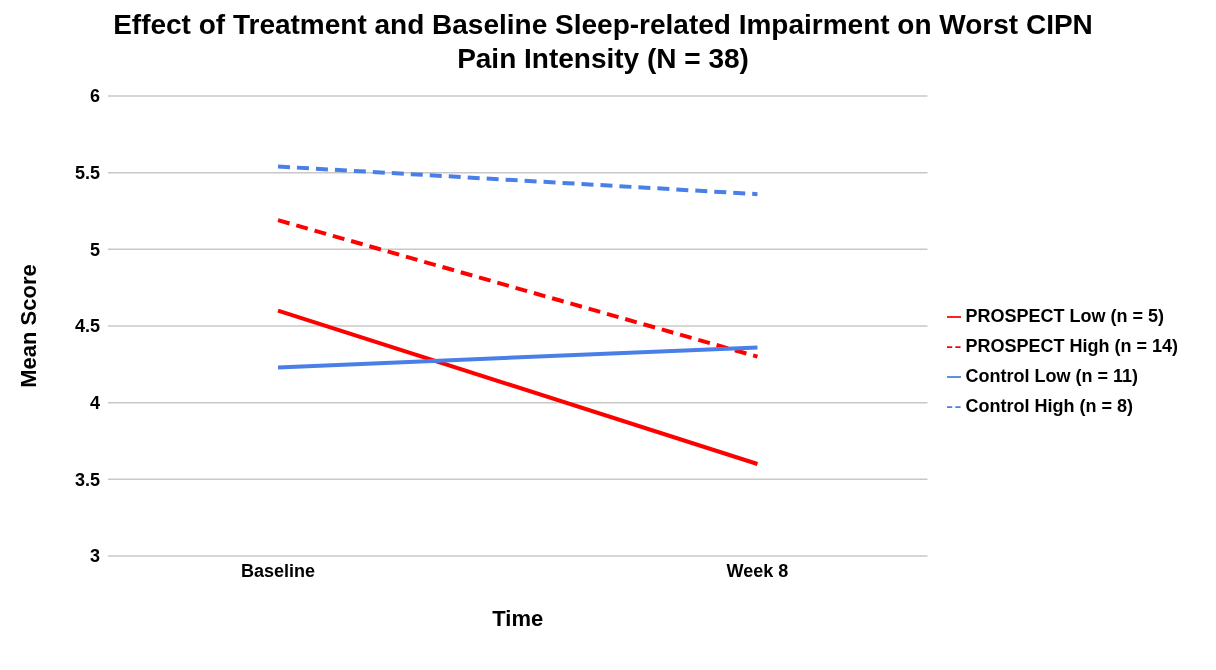  I want to click on legend-label: PROSPECT Low (n = 5), so click(1064, 316).